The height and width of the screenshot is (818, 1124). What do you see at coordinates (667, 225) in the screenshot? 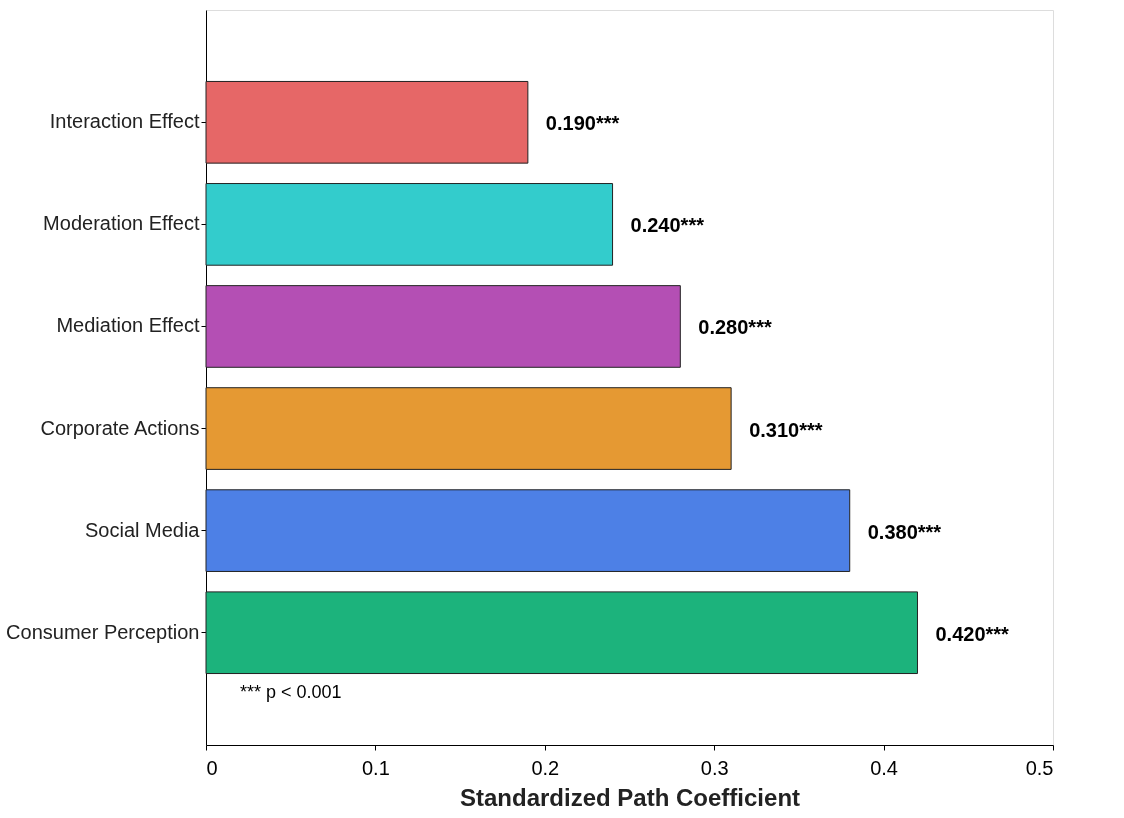
I see `data-label: 0.240***` at bounding box center [667, 225].